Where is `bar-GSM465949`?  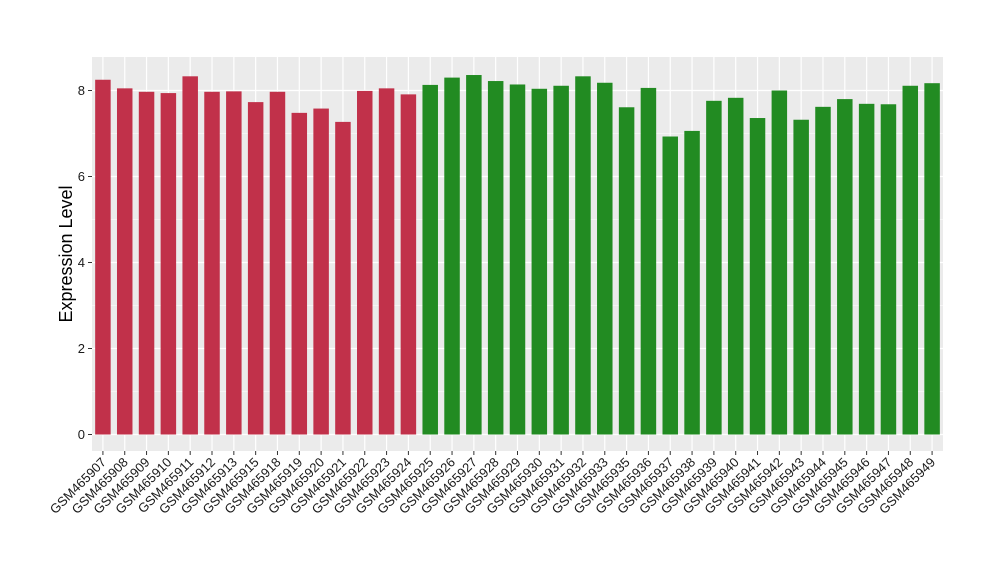
bar-GSM465949 is located at coordinates (932, 259).